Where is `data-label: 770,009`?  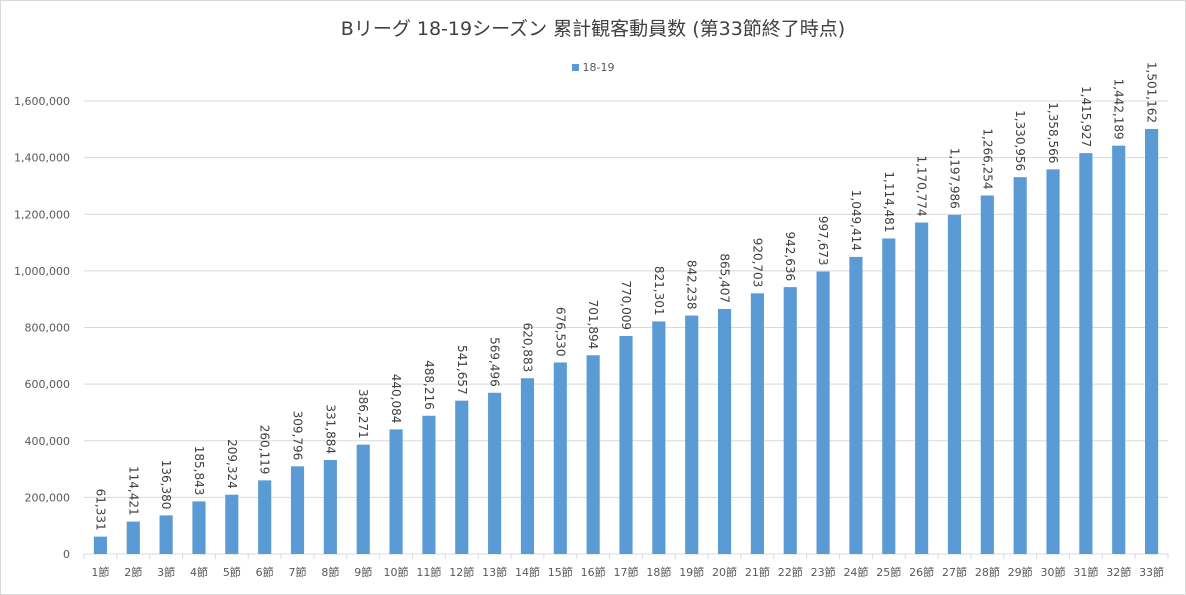 data-label: 770,009 is located at coordinates (626, 305).